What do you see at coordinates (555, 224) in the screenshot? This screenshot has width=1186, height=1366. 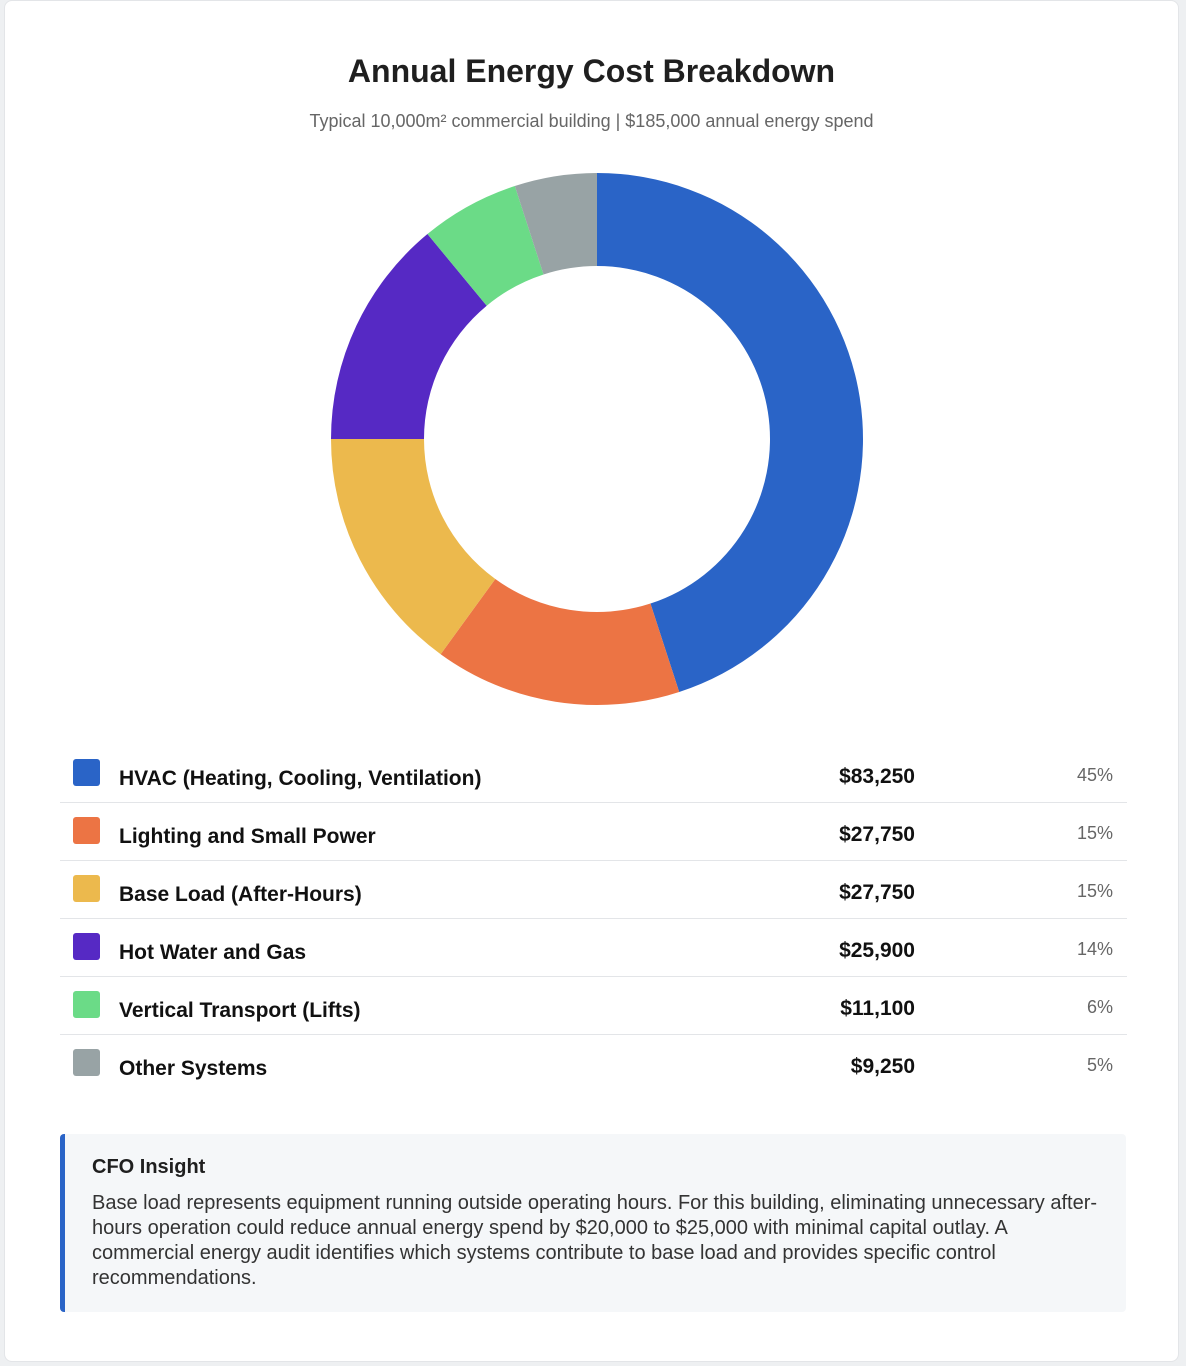 I see `donut-slice-other` at bounding box center [555, 224].